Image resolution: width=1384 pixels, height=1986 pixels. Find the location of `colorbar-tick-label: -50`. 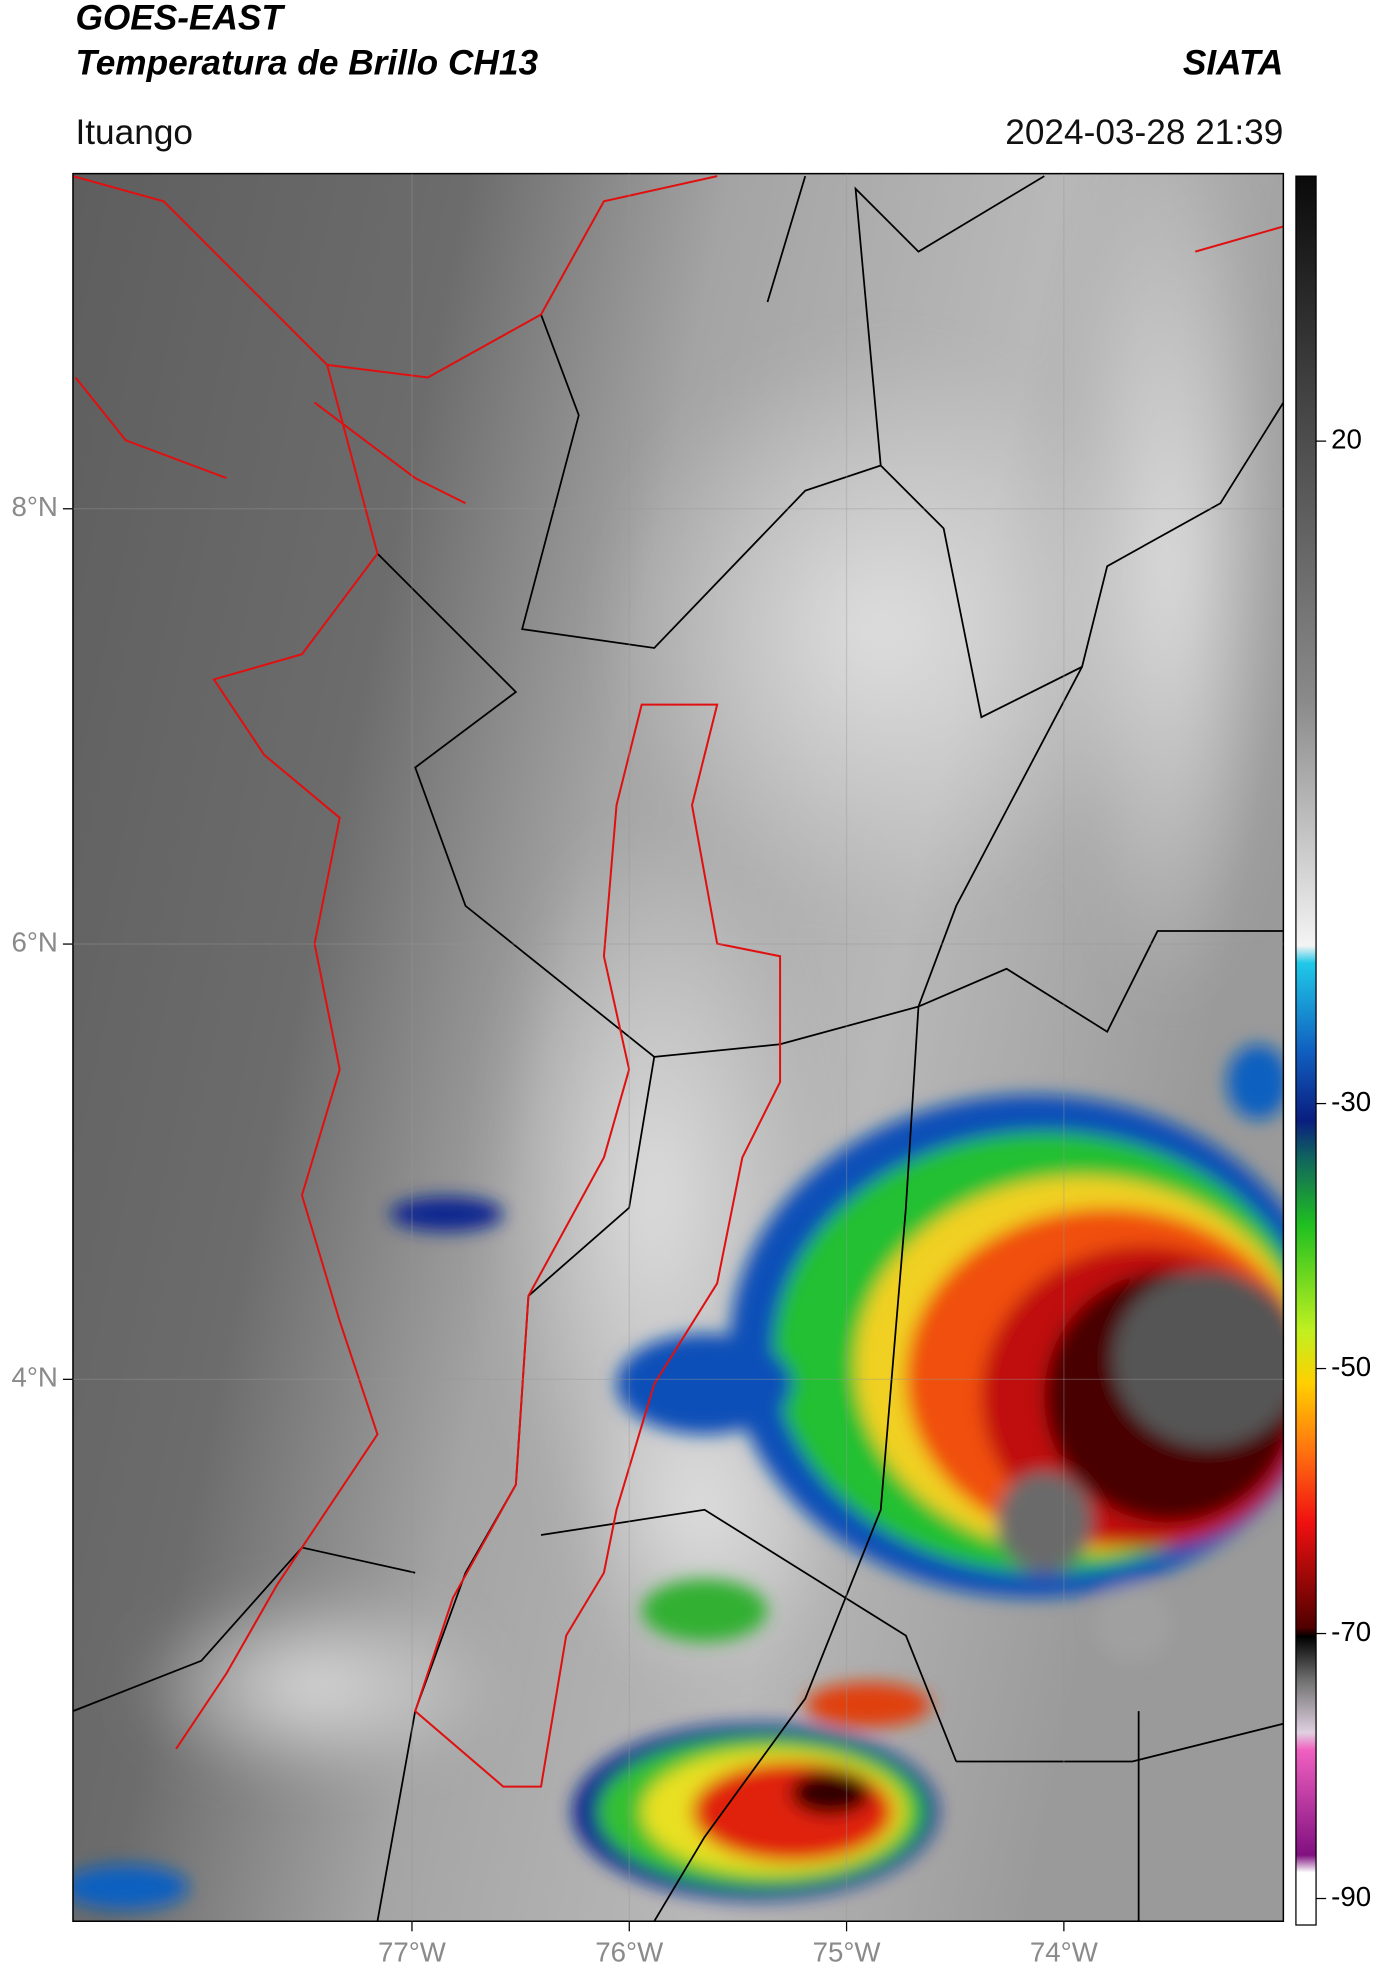

colorbar-tick-label: -50 is located at coordinates (1351, 1366).